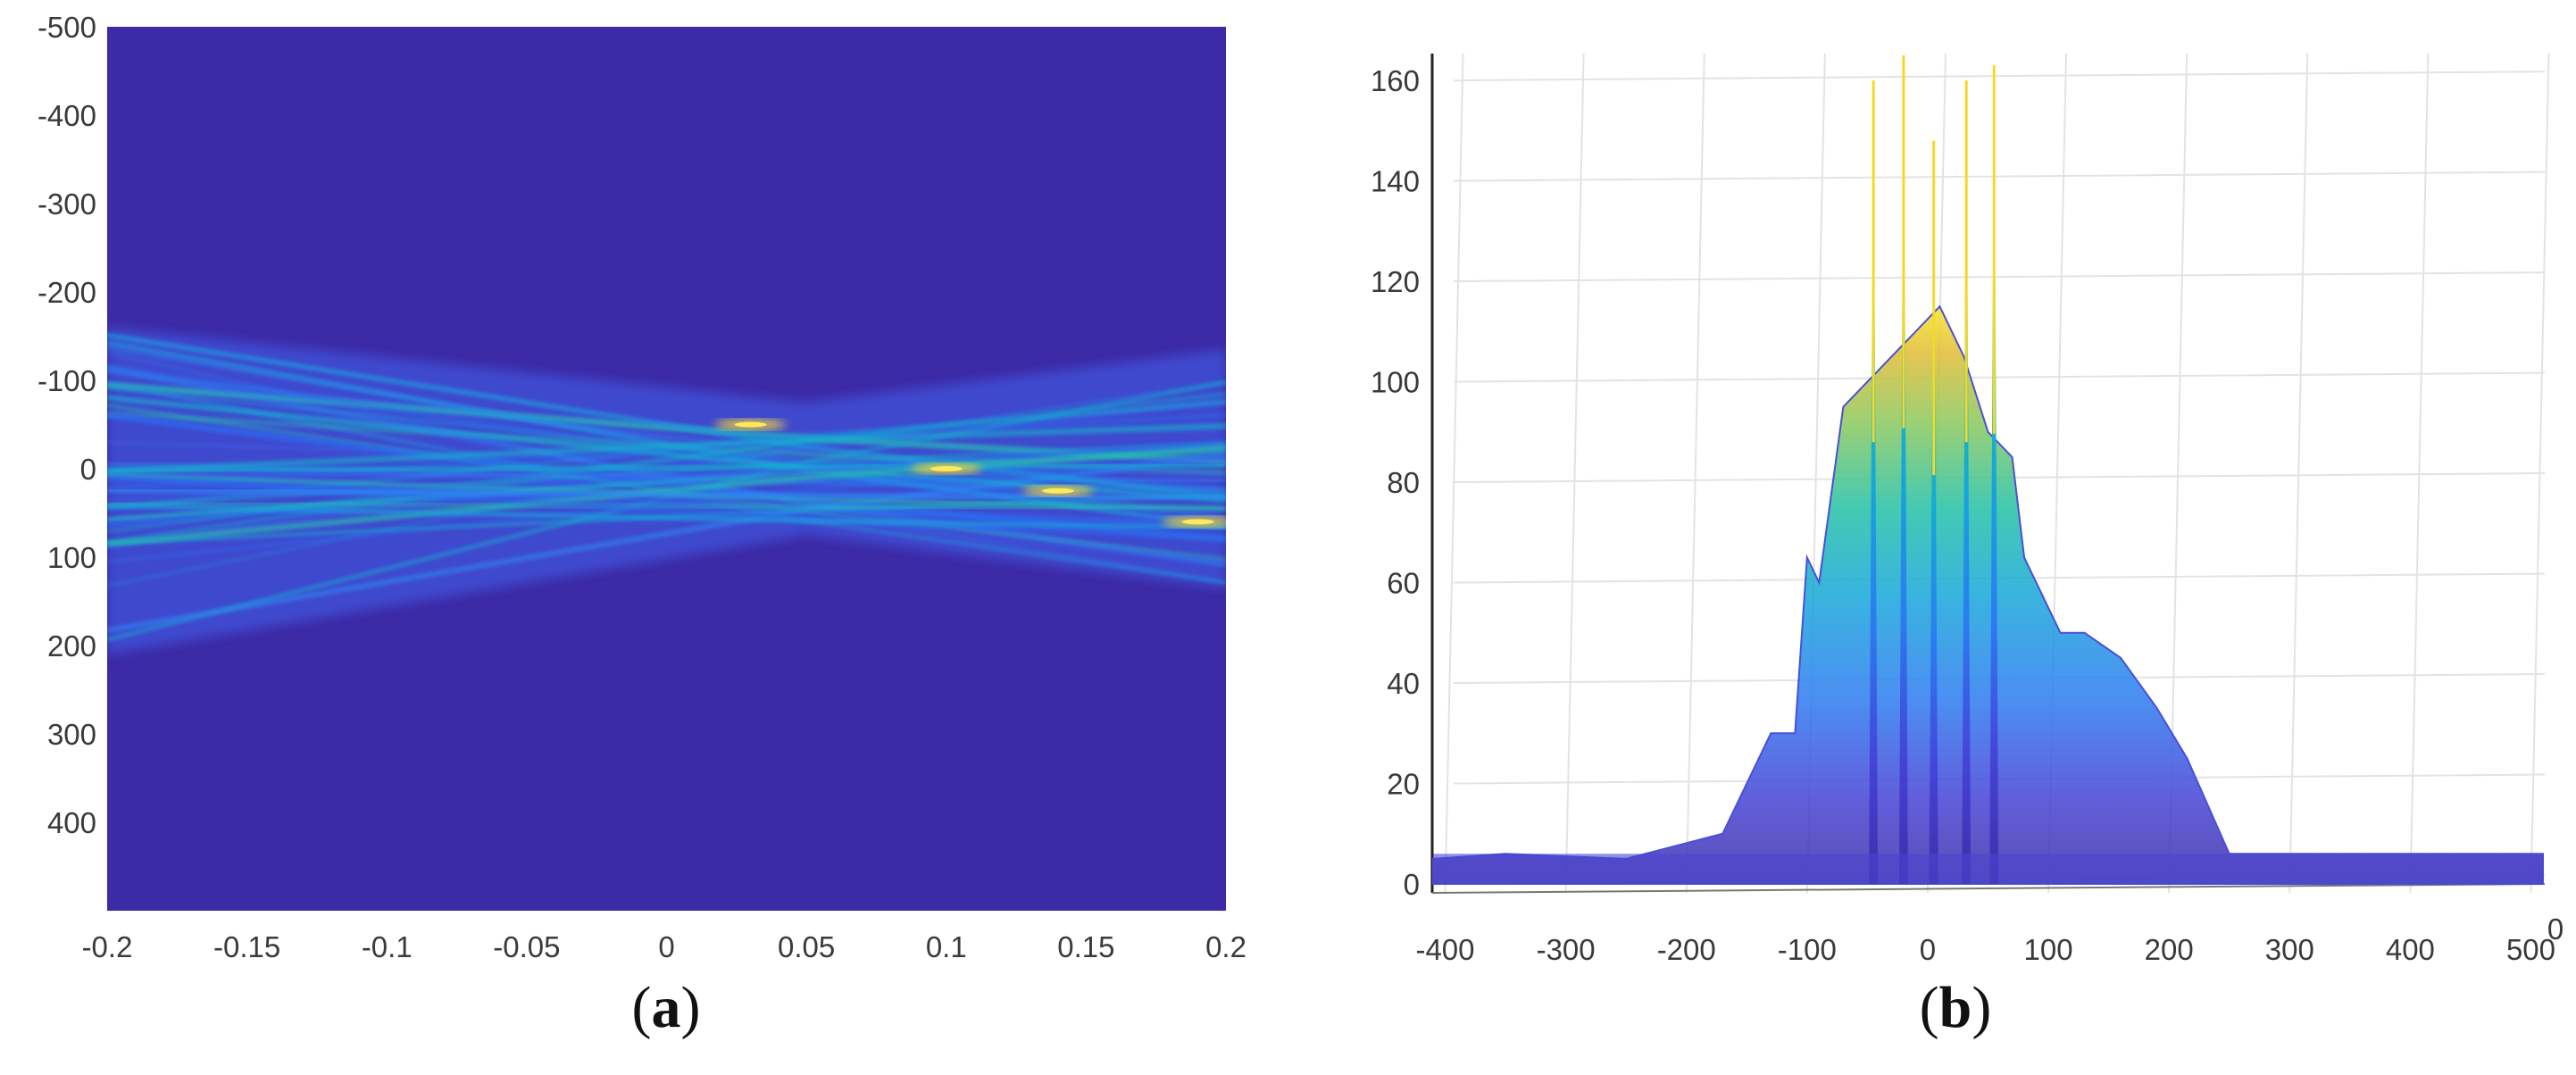 This screenshot has width=2576, height=1075. I want to click on surface-x-axis, so click(1988, 889).